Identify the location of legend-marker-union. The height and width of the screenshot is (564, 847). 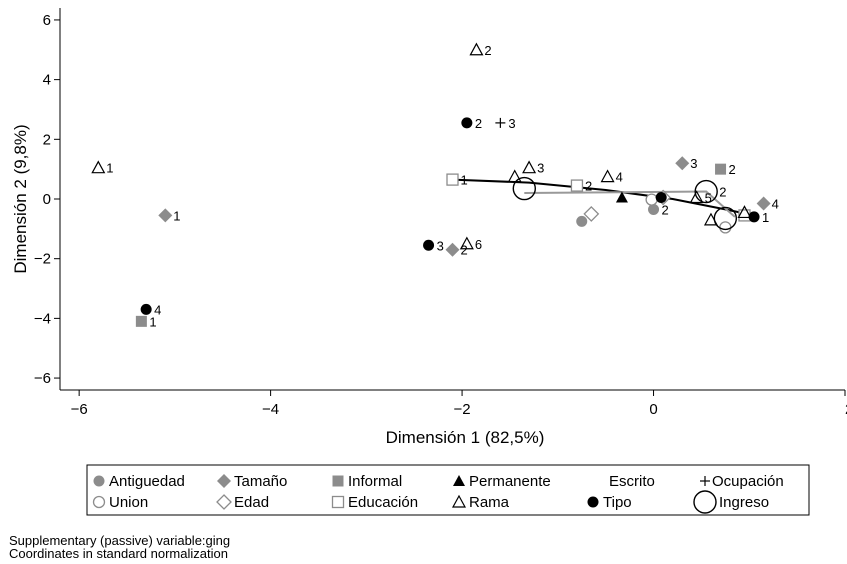
(99, 502).